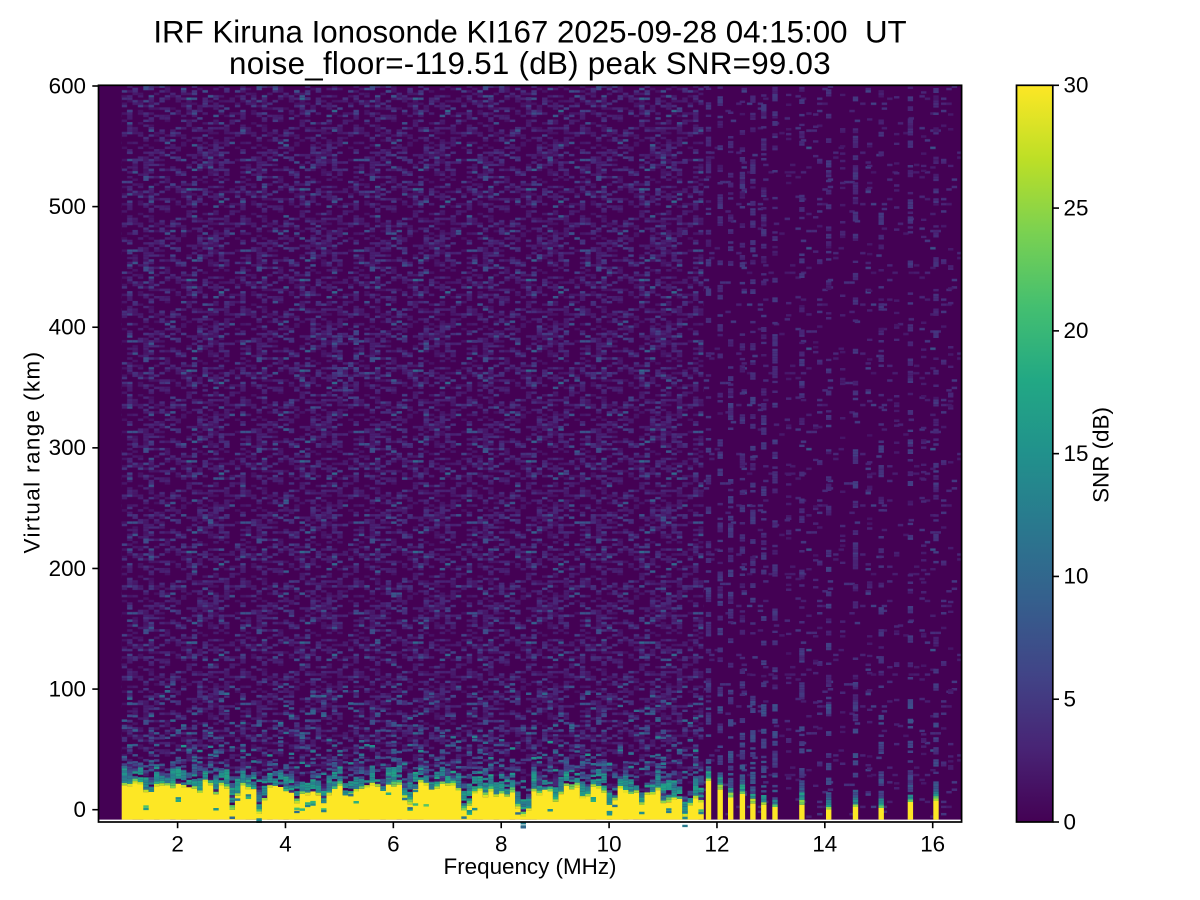 This screenshot has height=900, width=1200. I want to click on svg-text: Frequency (MHz), so click(530, 866).